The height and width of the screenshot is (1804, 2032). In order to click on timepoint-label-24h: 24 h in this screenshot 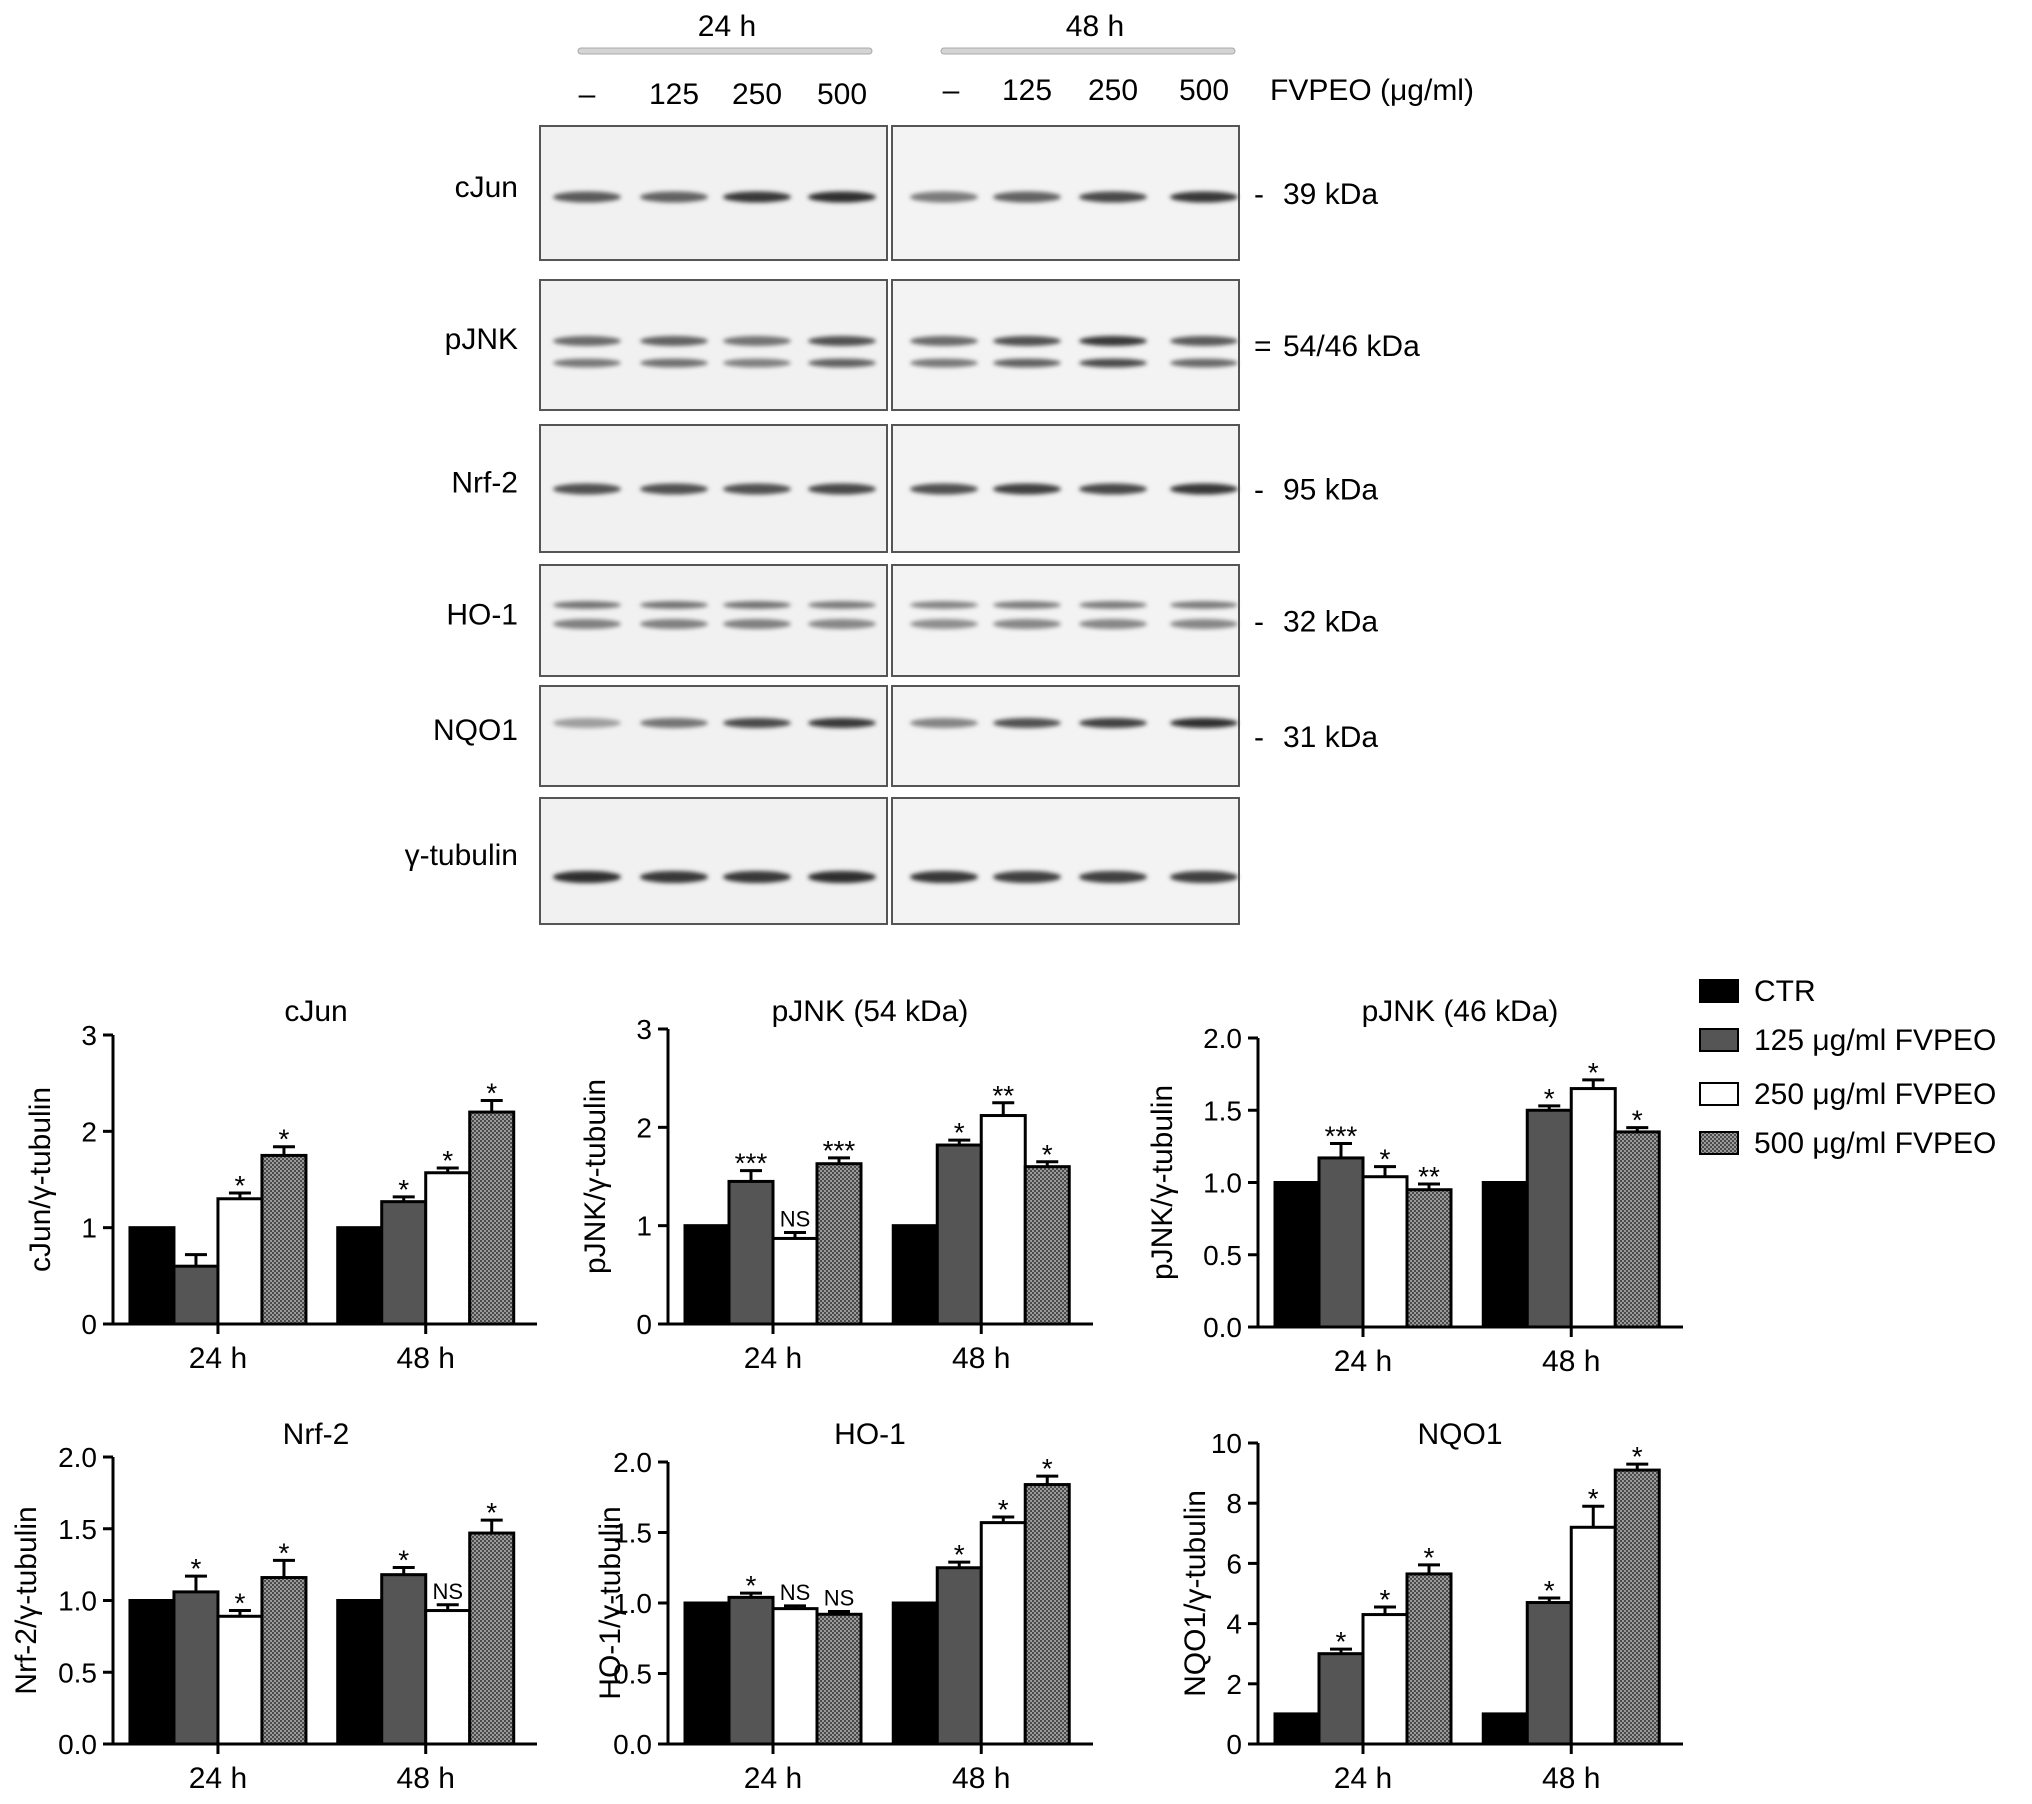, I will do `click(727, 26)`.